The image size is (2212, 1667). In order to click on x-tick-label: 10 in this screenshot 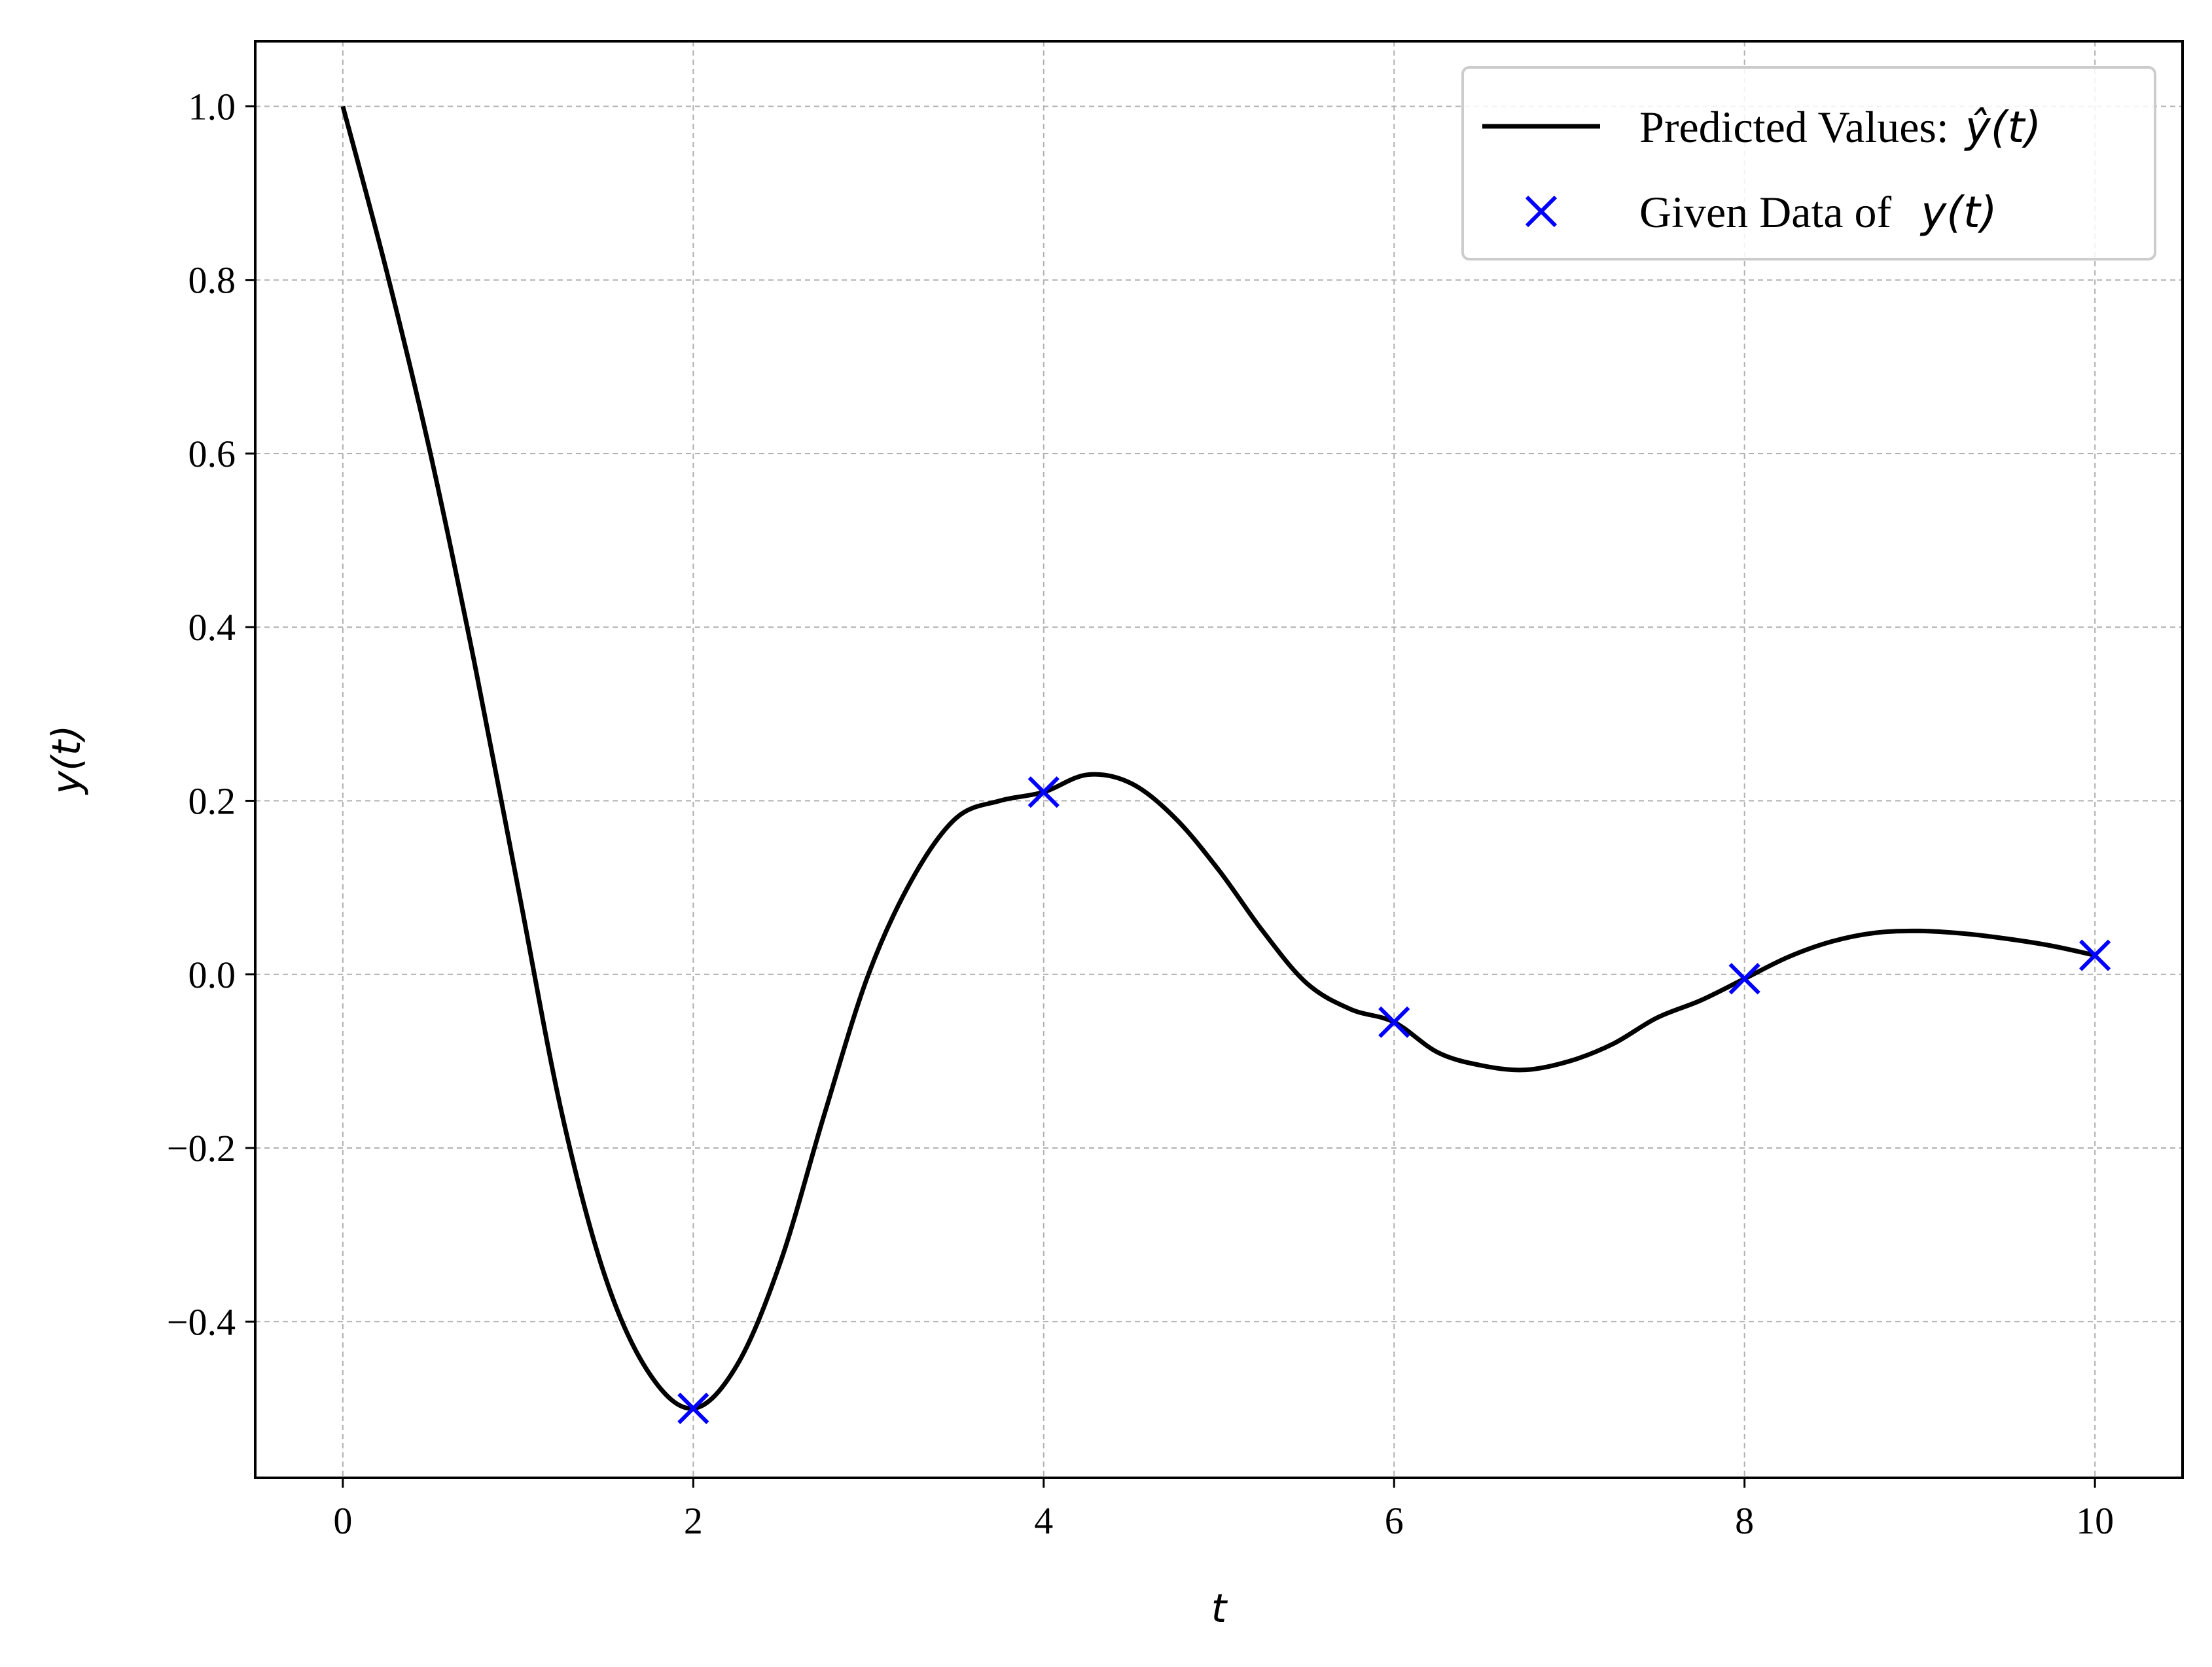, I will do `click(2095, 1520)`.